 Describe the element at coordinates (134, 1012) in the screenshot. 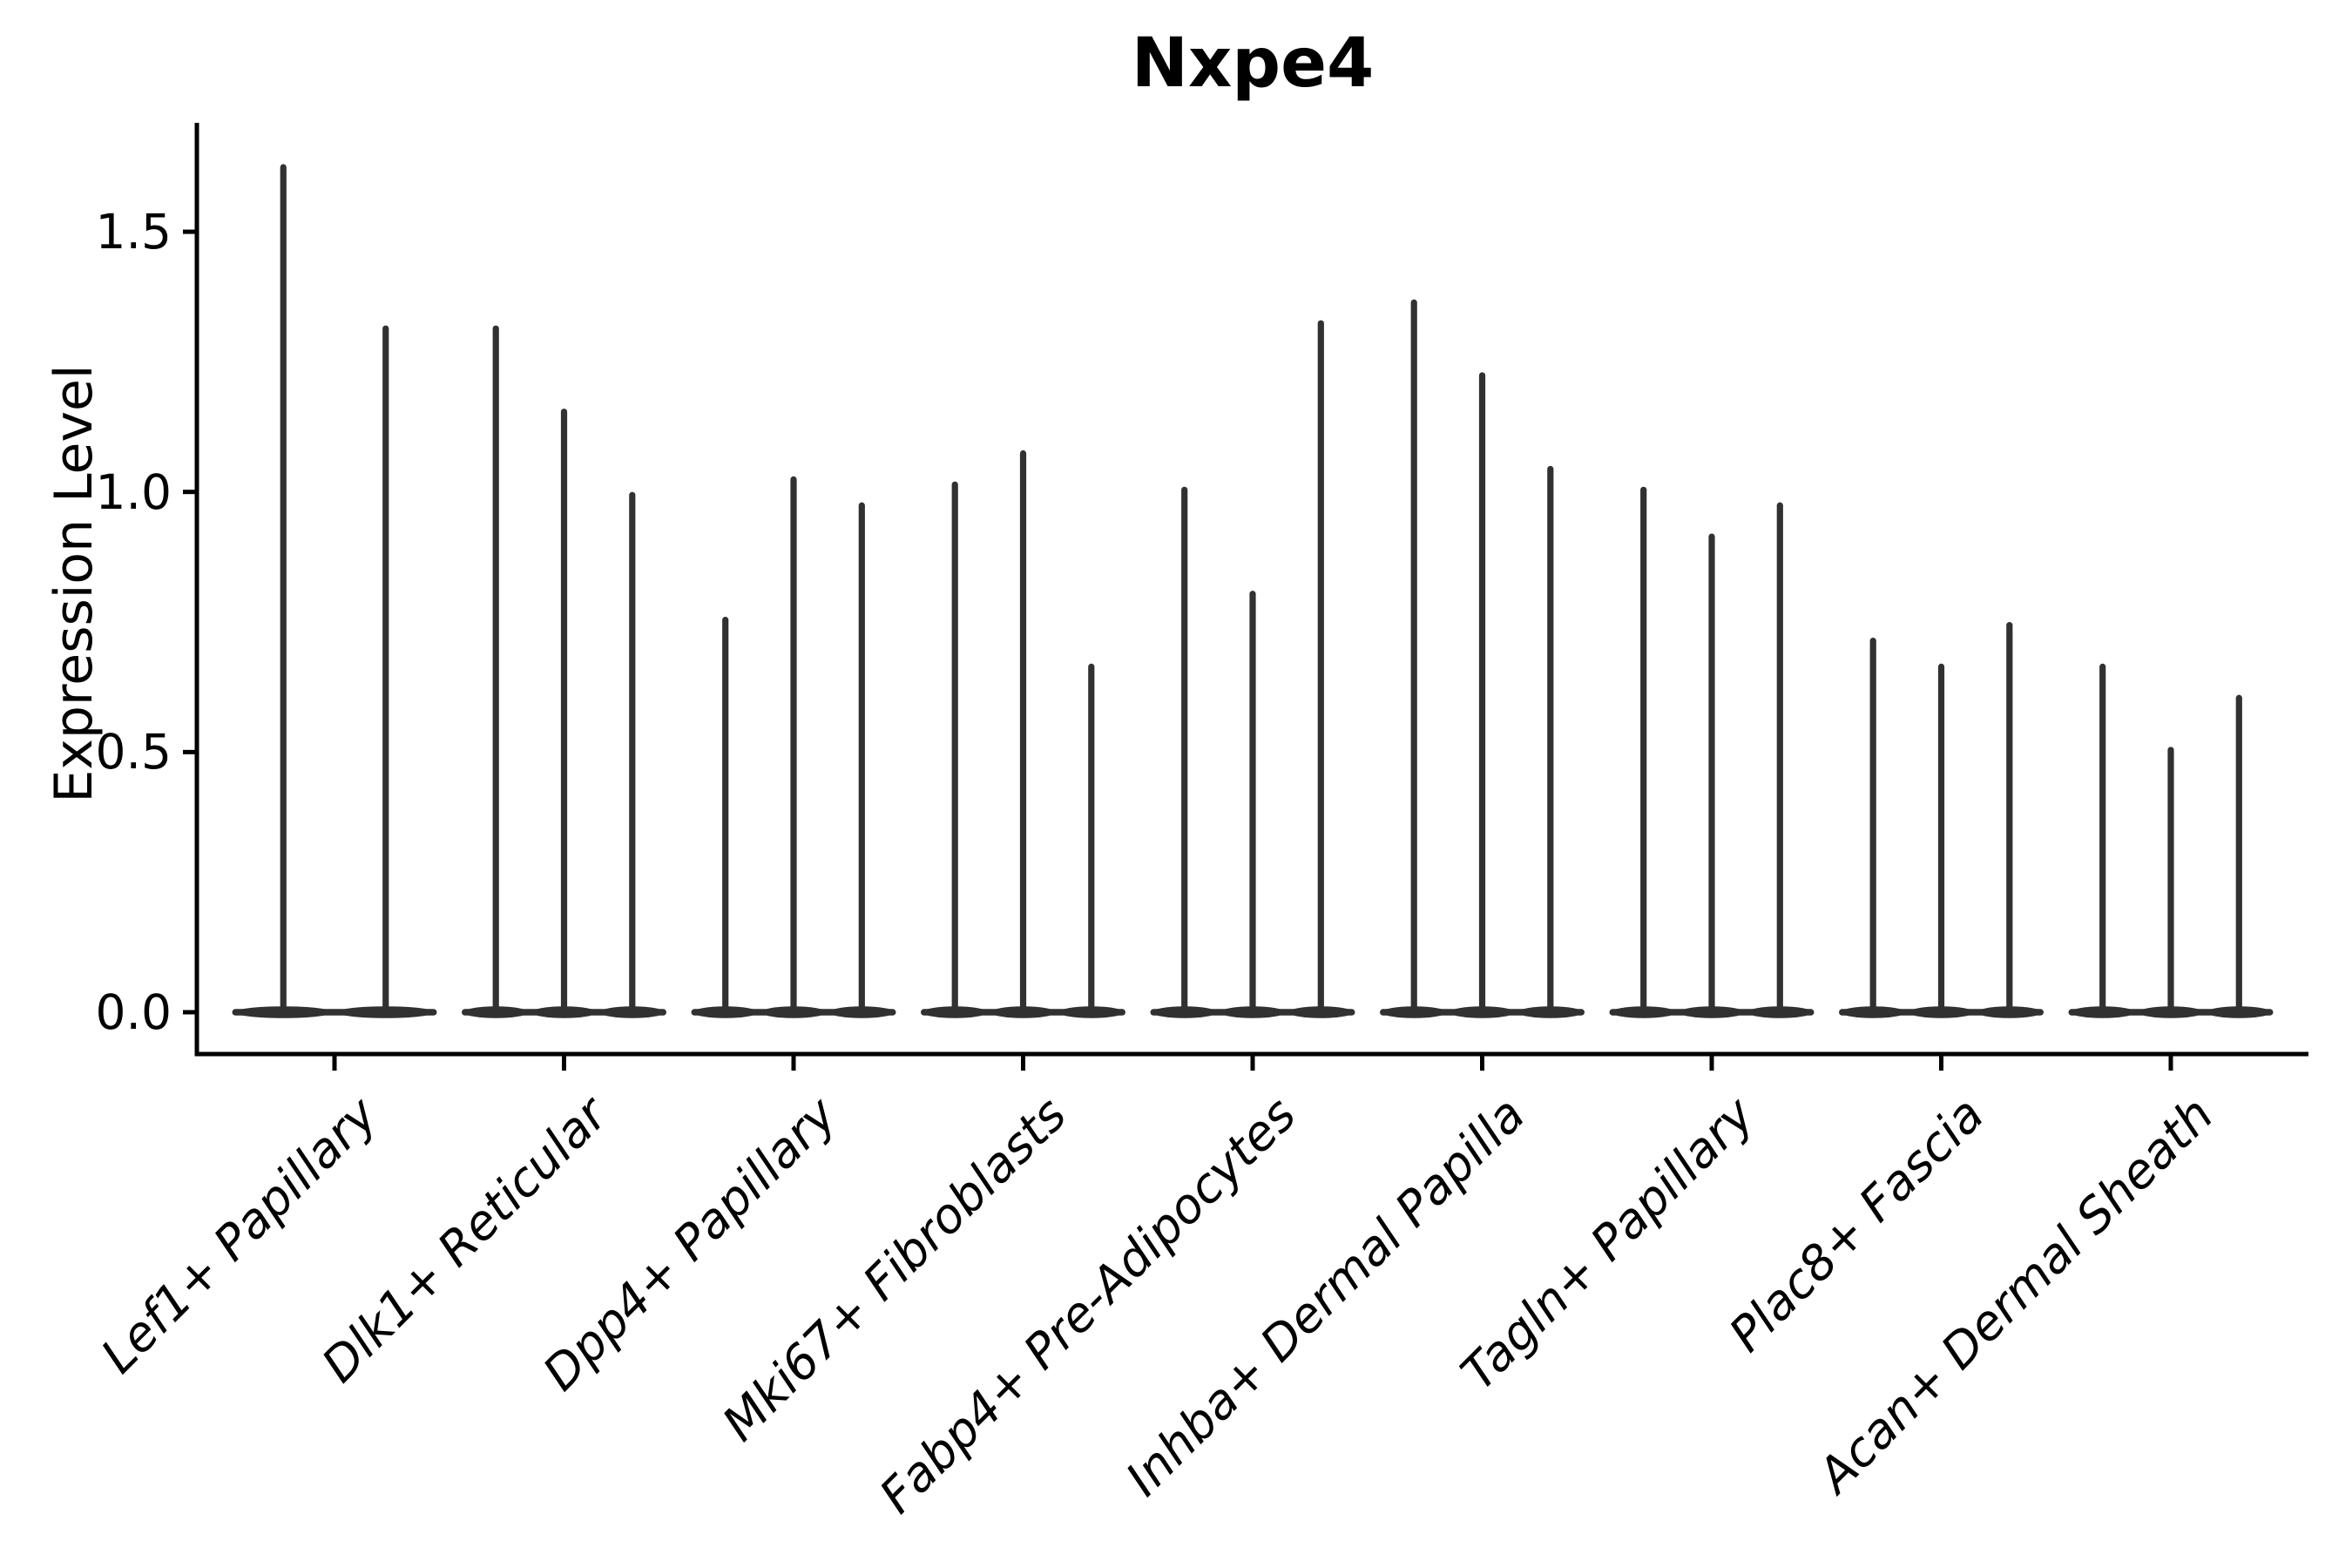

I see `y-tick-label: 0.0` at that location.